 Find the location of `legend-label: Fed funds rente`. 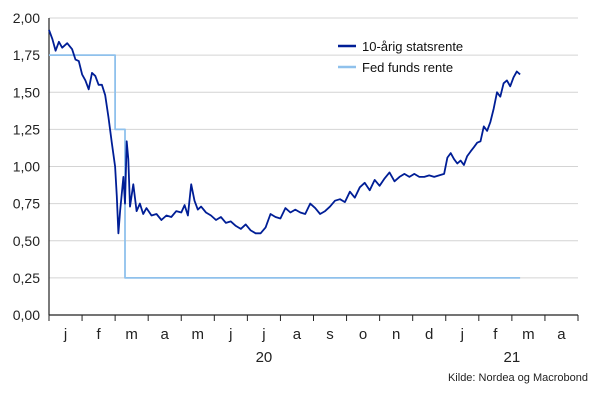

legend-label: Fed funds rente is located at coordinates (407, 67).